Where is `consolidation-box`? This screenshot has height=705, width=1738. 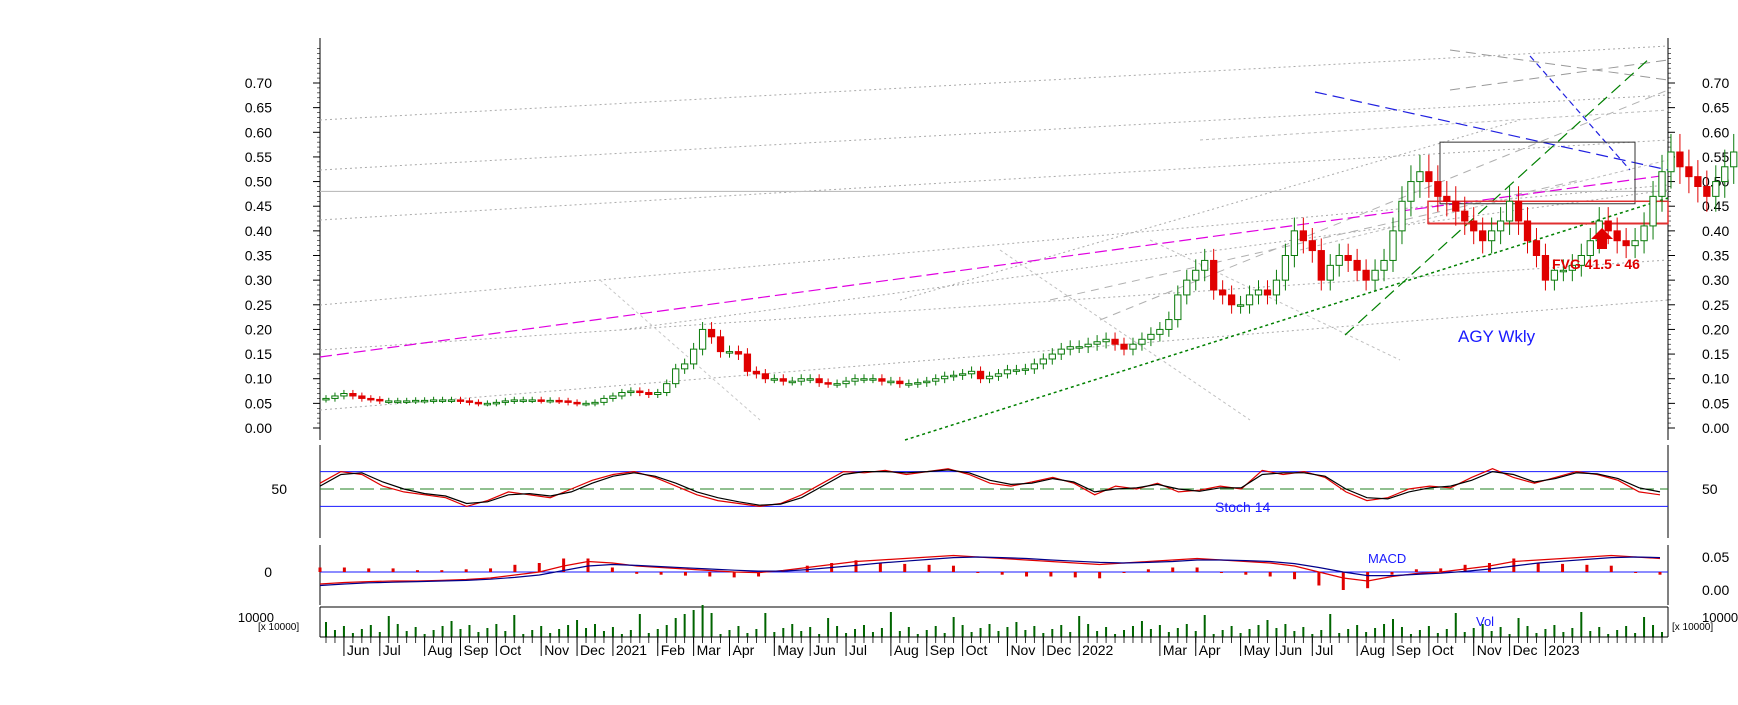 consolidation-box is located at coordinates (1537, 173).